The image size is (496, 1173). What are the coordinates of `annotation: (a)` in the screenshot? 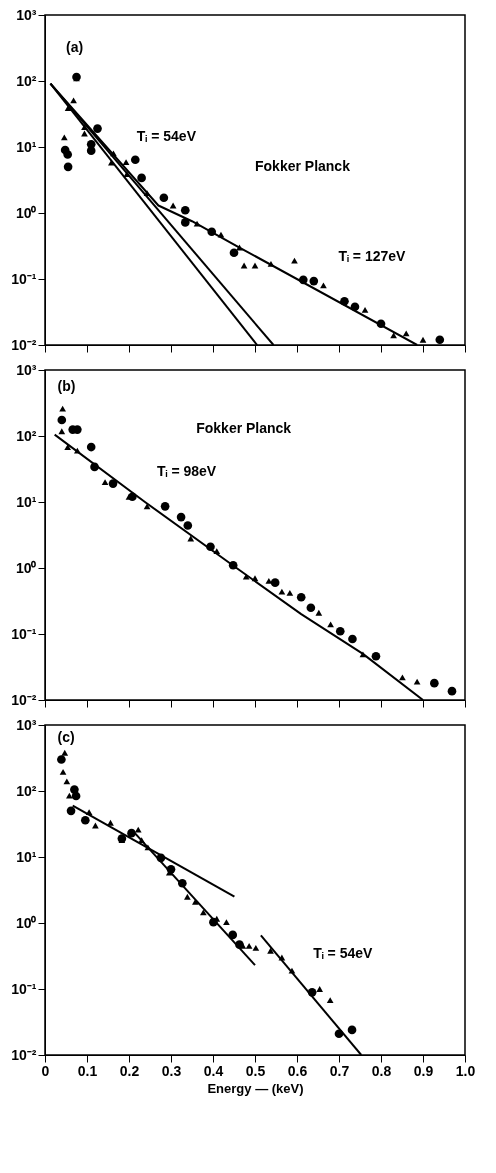 It's located at (75, 47).